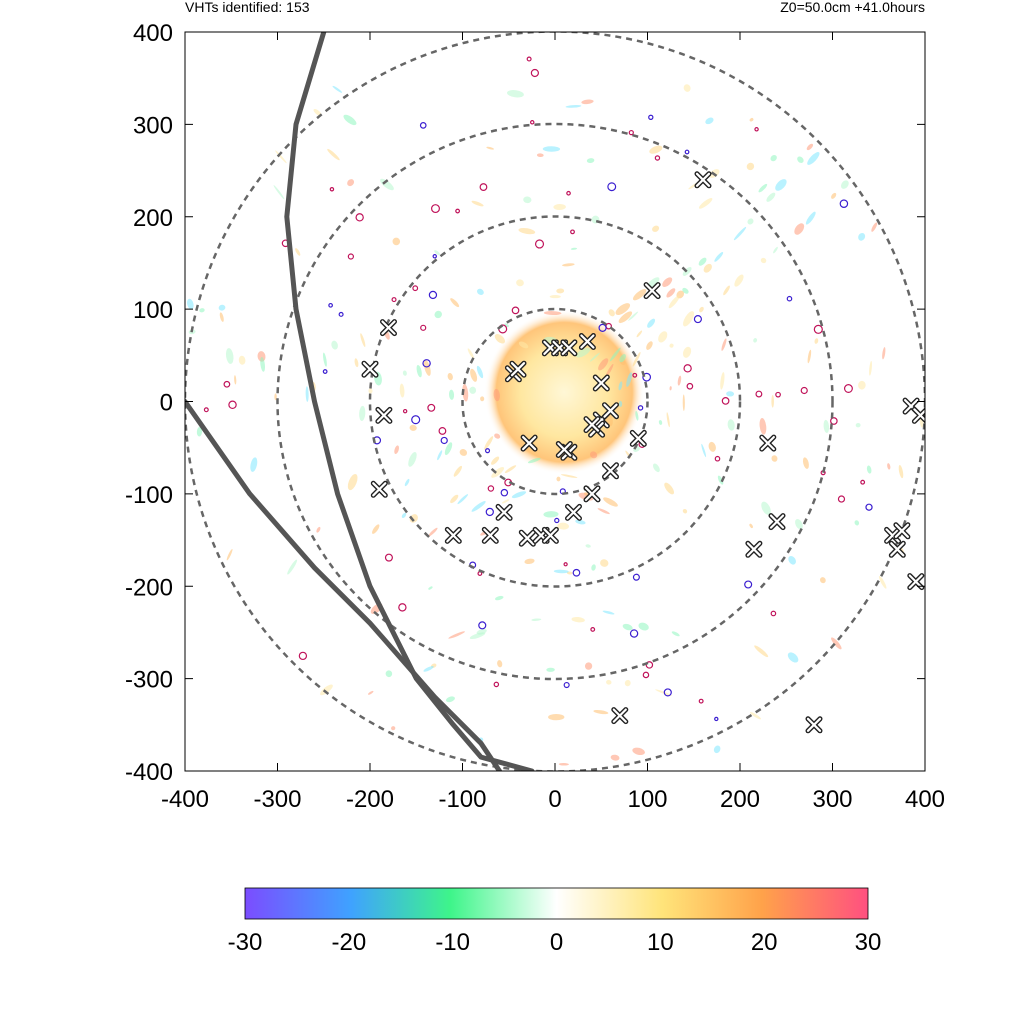  I want to click on colorbar-tick-label: -10, so click(452, 942).